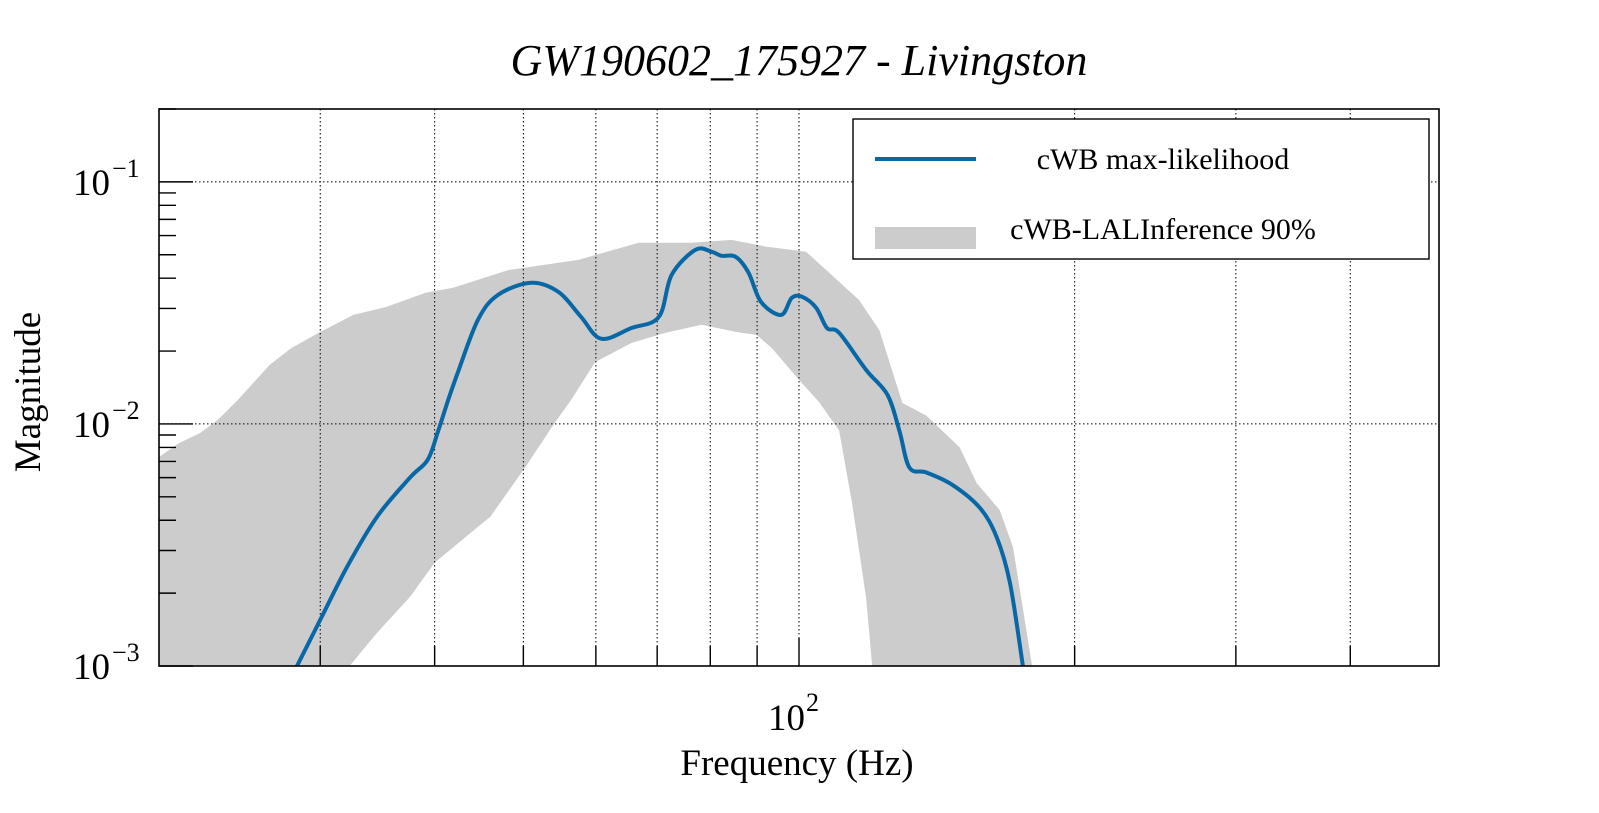 This screenshot has width=1599, height=813. I want to click on x-tick-labels: 10 2, so click(793, 713).